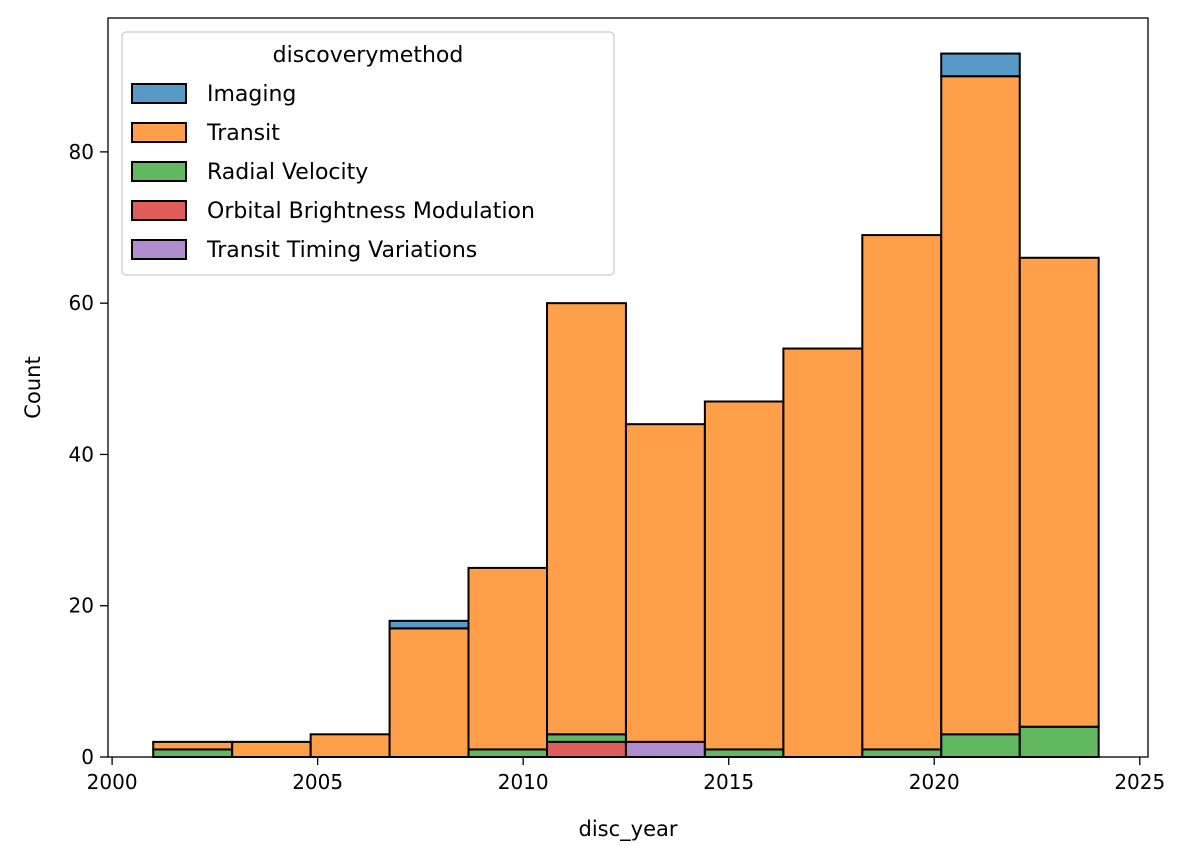  What do you see at coordinates (243, 133) in the screenshot?
I see `legend-label-transit: Transit` at bounding box center [243, 133].